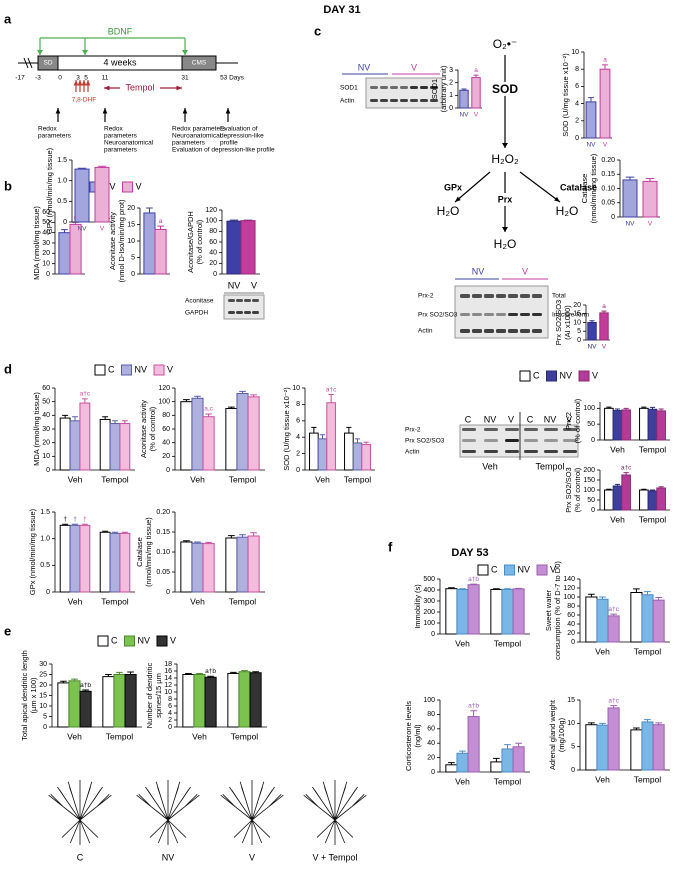 This screenshot has height=877, width=685. I want to click on blot-lane: V, so click(569, 419).